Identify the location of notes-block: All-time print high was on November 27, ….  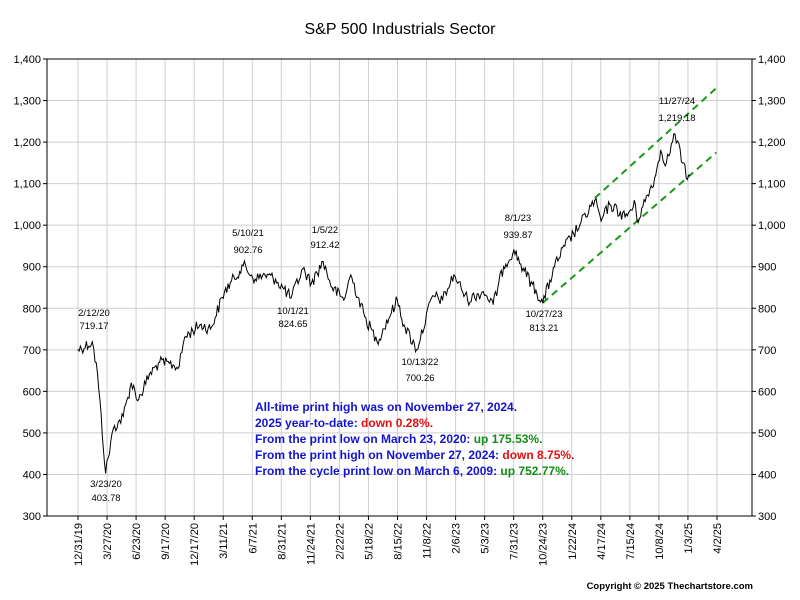
(414, 439).